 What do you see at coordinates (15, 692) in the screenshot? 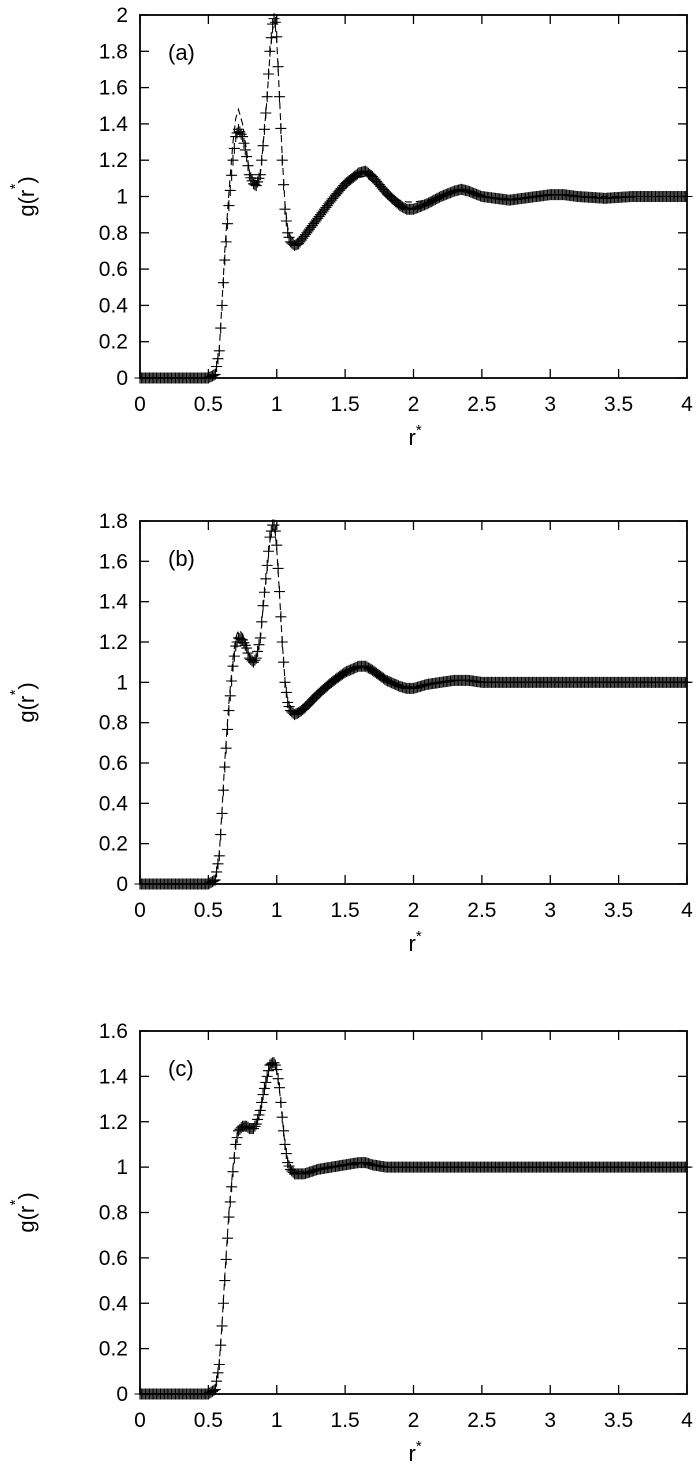
I see `panel-b-y-axis-label-sup: *` at bounding box center [15, 692].